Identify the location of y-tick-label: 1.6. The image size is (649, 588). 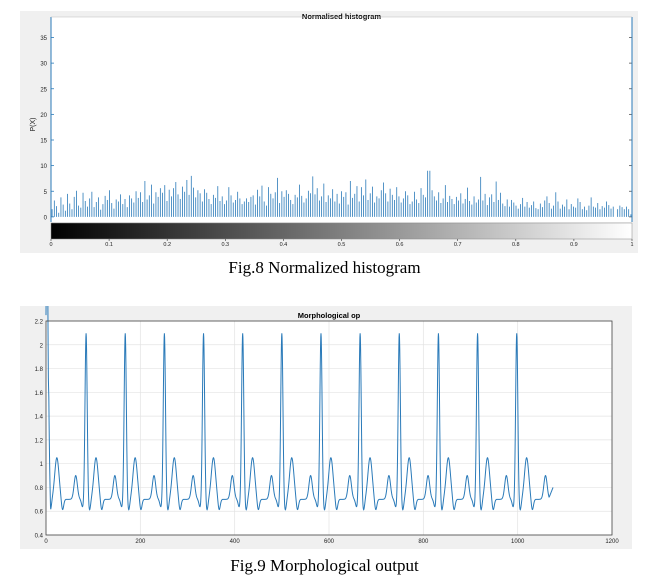
(39, 394).